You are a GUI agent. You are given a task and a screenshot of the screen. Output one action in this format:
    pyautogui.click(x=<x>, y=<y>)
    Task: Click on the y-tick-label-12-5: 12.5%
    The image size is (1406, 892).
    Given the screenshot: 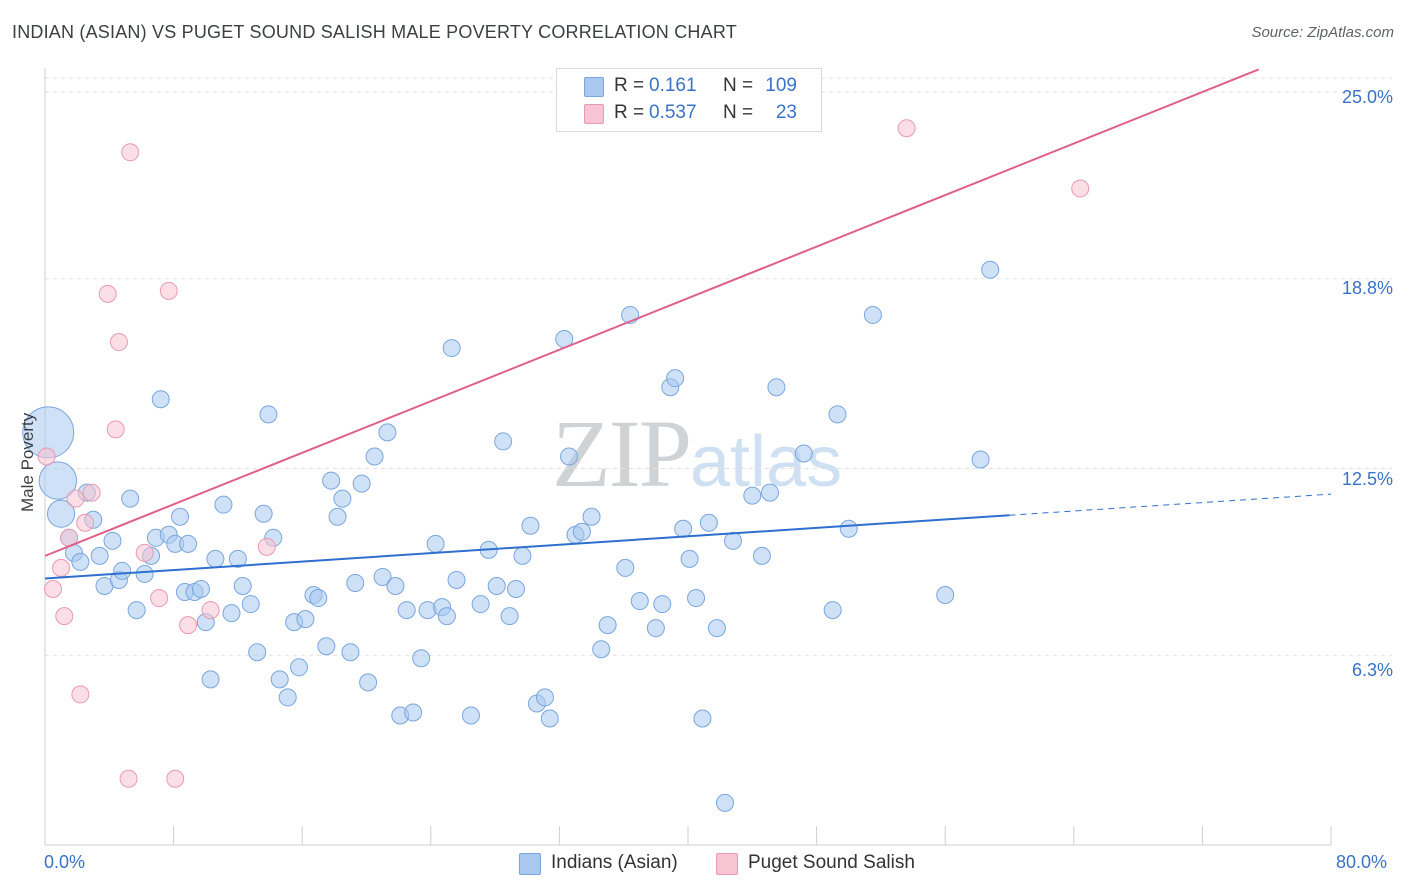 What is the action you would take?
    pyautogui.click(x=1367, y=479)
    